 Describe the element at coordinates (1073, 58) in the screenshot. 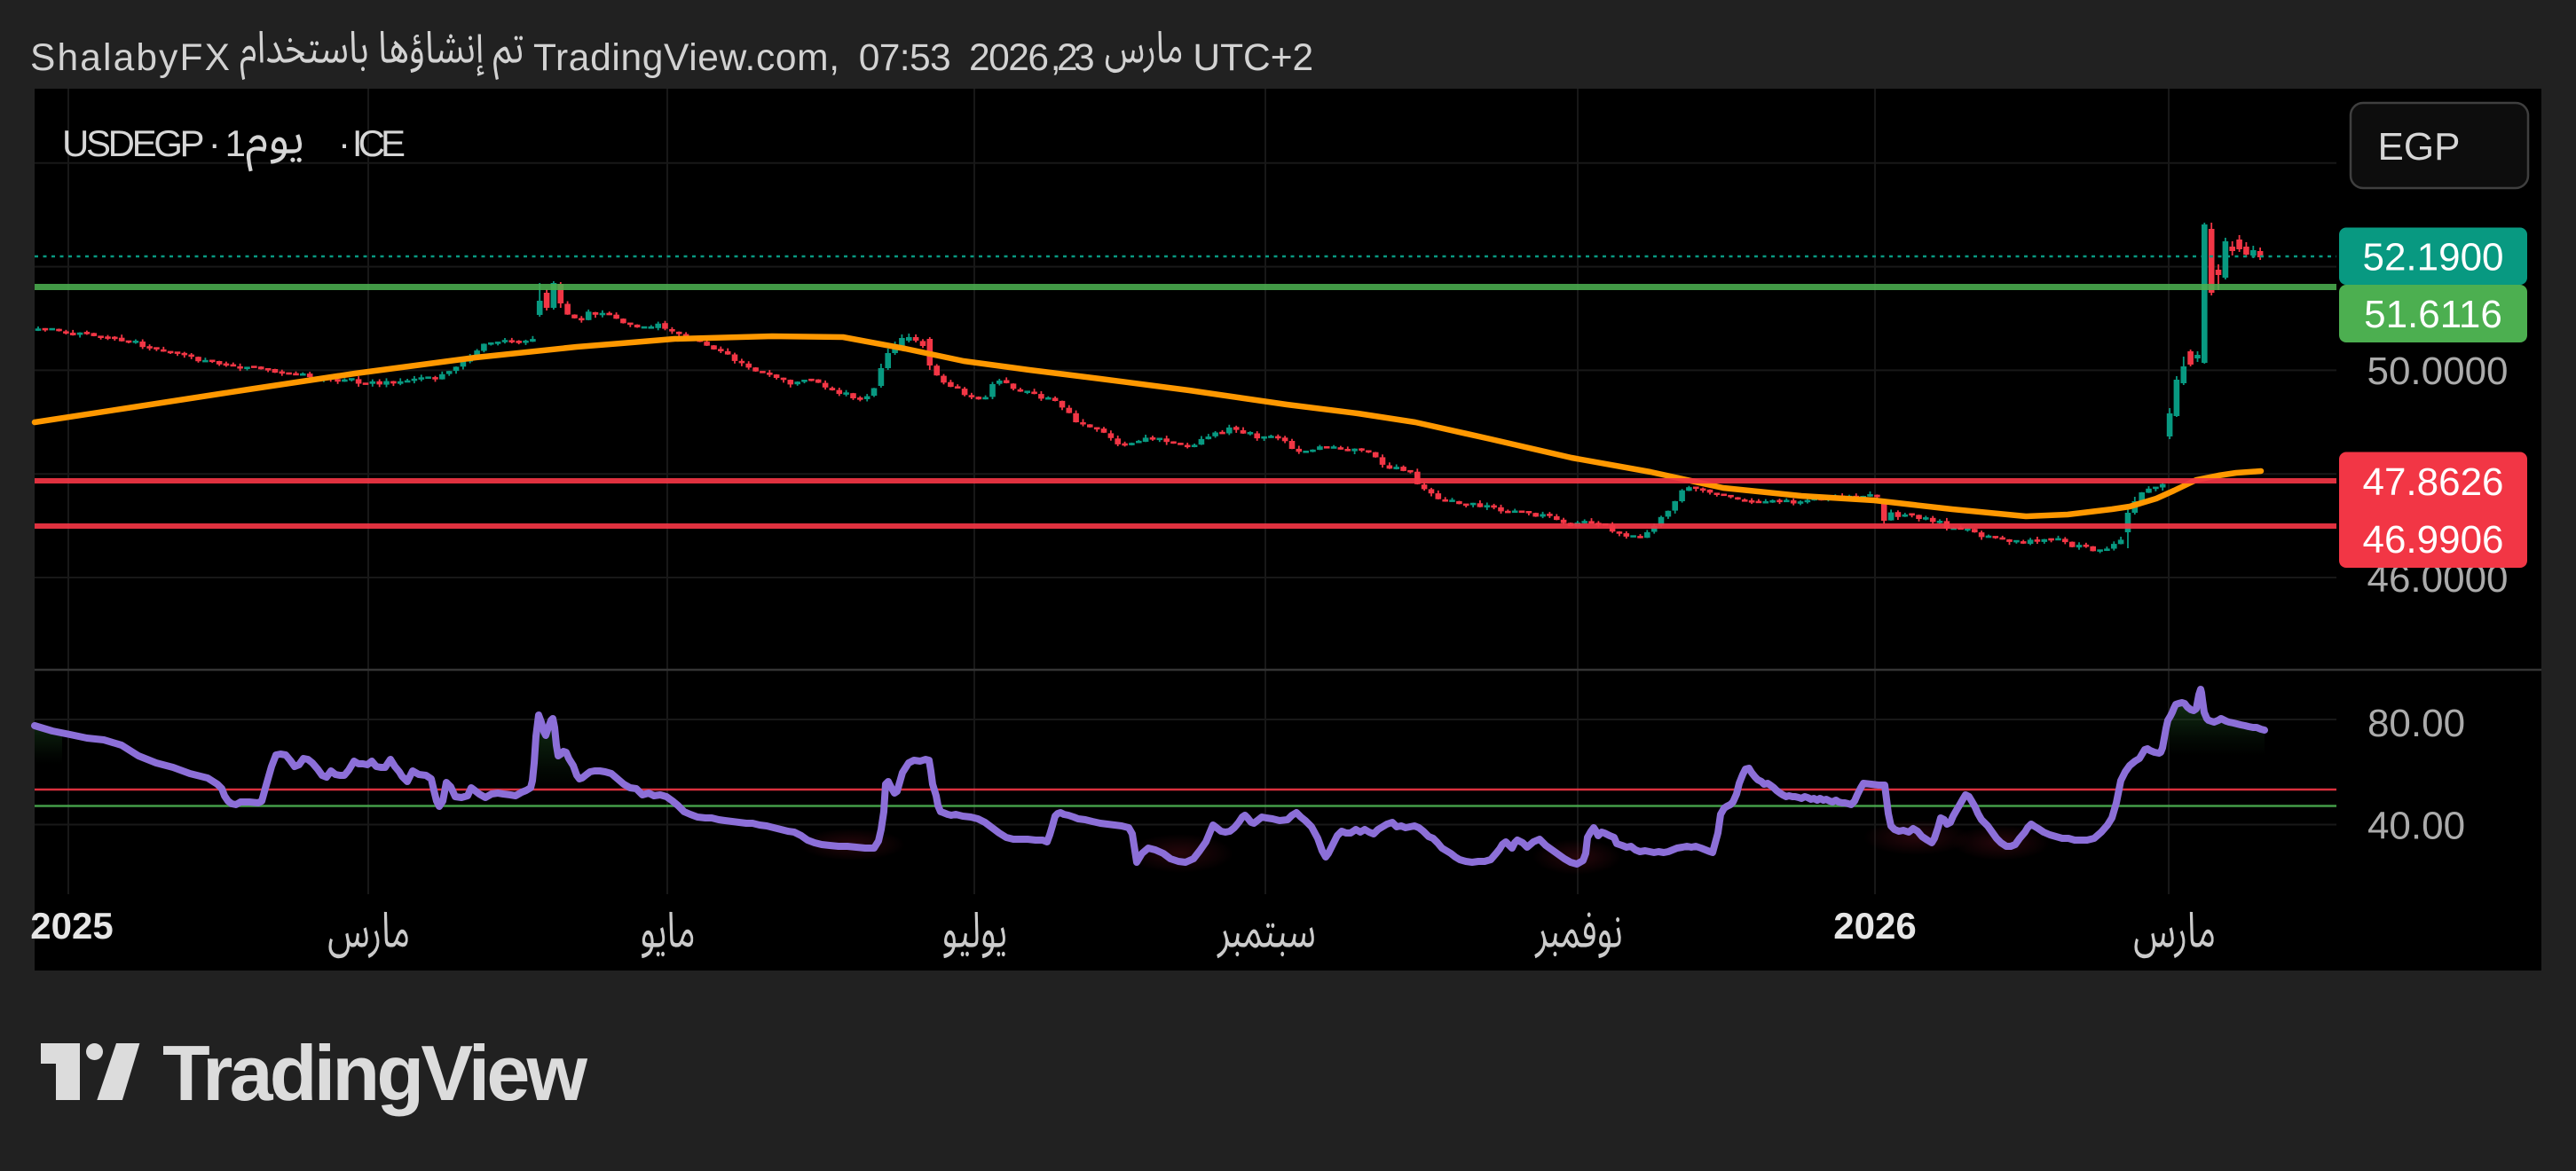

I see `svg-text: ,23` at that location.